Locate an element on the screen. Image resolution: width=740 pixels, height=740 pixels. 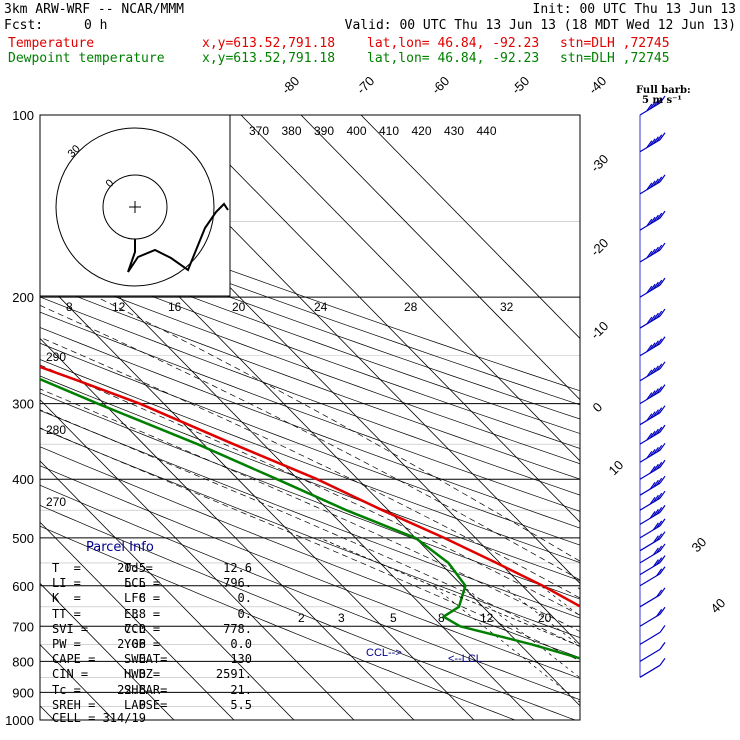
parcel-info-cell: 7.0 is located at coordinates (135, 628).